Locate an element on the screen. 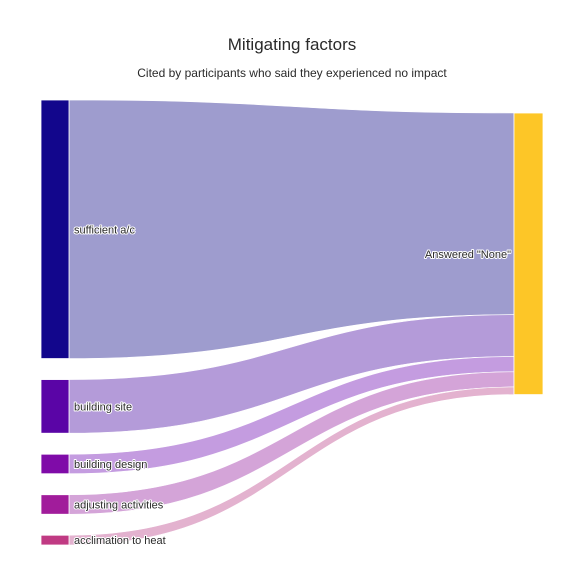 Image resolution: width=584 pixels, height=584 pixels. node-label-acclimation-to-heat: acclimation to heat is located at coordinates (120, 541).